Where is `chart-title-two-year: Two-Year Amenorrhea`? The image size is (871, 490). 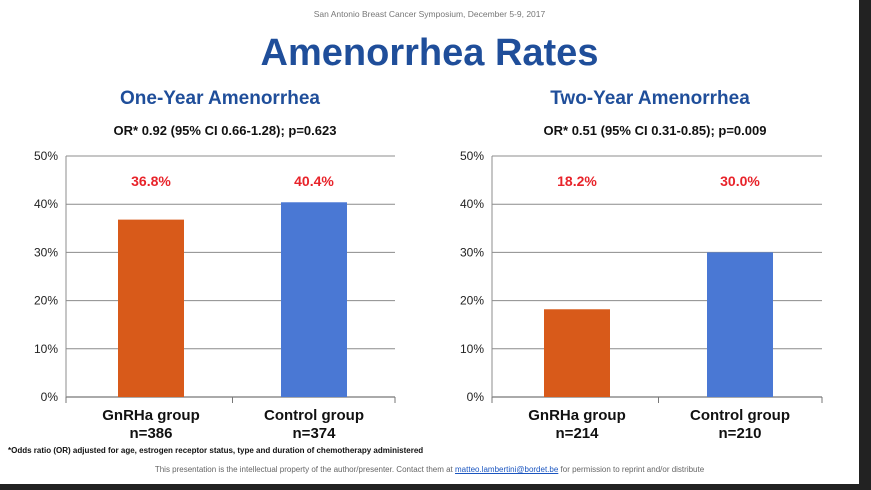
chart-title-two-year: Two-Year Amenorrhea is located at coordinates (650, 98).